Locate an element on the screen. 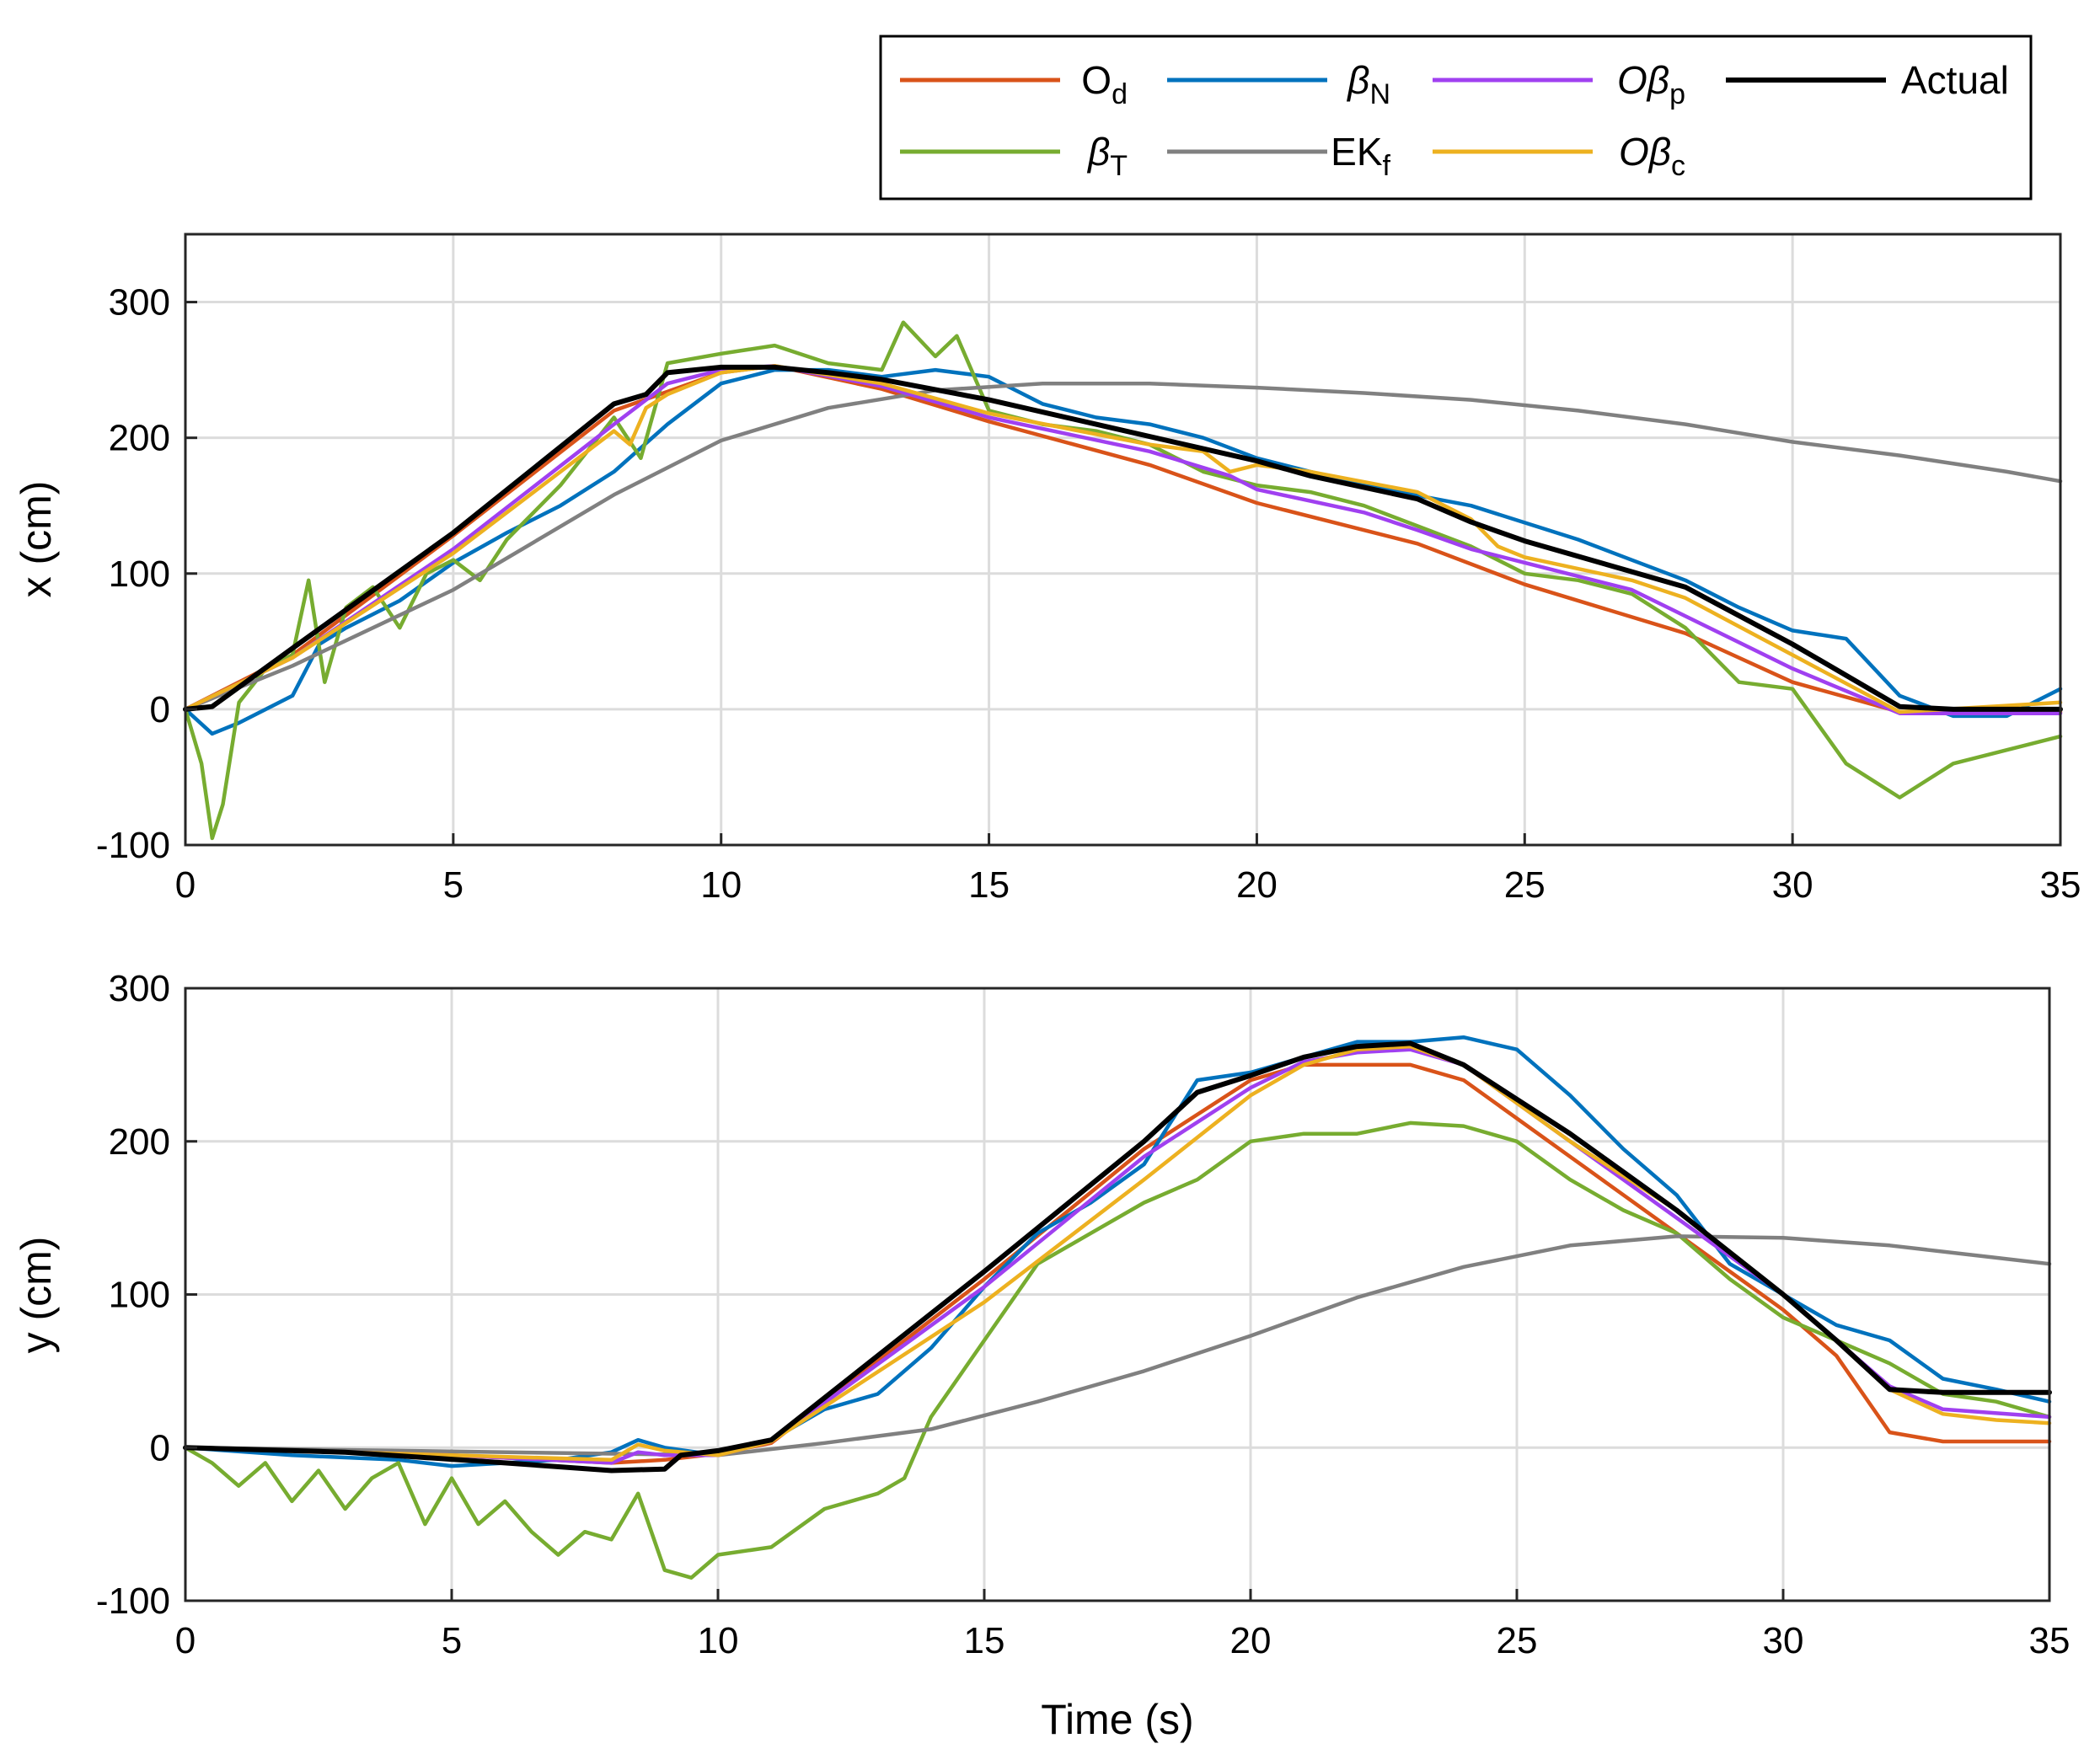 The height and width of the screenshot is (1749, 2100). y-axes-ytick-label: 100 is located at coordinates (139, 1295).